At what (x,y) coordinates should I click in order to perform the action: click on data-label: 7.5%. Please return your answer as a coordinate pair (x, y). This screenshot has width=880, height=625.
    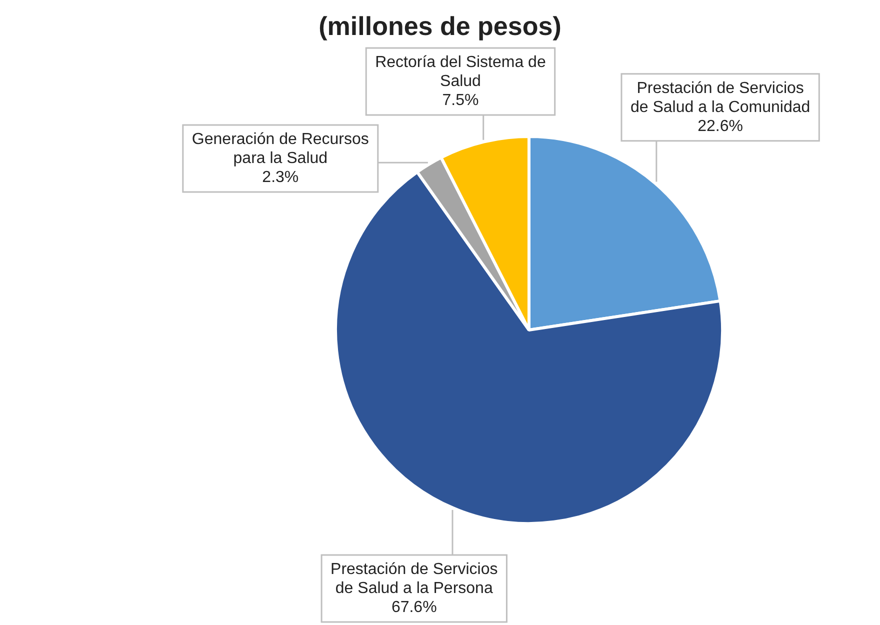
    Looking at the image, I should click on (460, 100).